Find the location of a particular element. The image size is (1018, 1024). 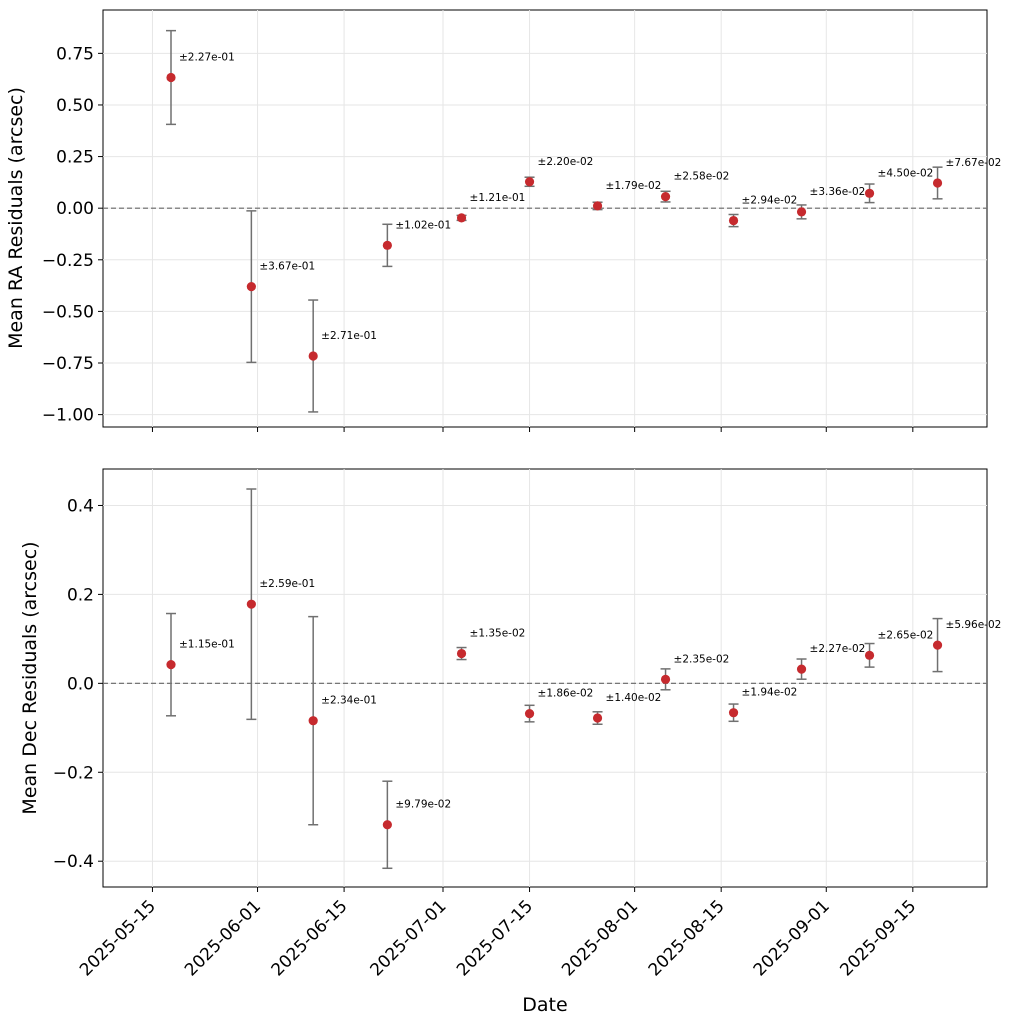

ra-error-label: ±7.67e-02 is located at coordinates (974, 163).